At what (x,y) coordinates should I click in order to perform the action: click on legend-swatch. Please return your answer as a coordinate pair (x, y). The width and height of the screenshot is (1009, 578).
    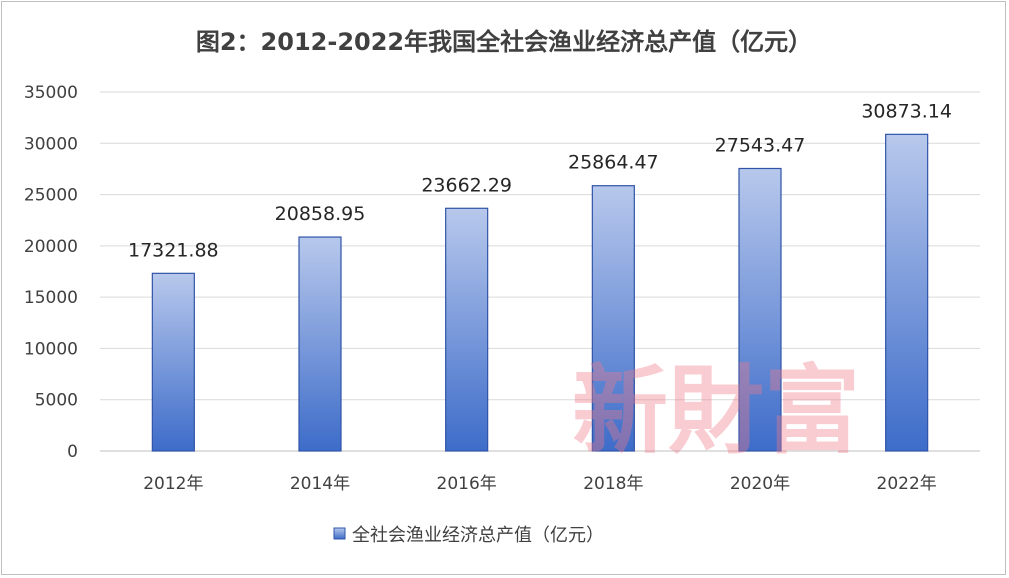
    Looking at the image, I should click on (339, 533).